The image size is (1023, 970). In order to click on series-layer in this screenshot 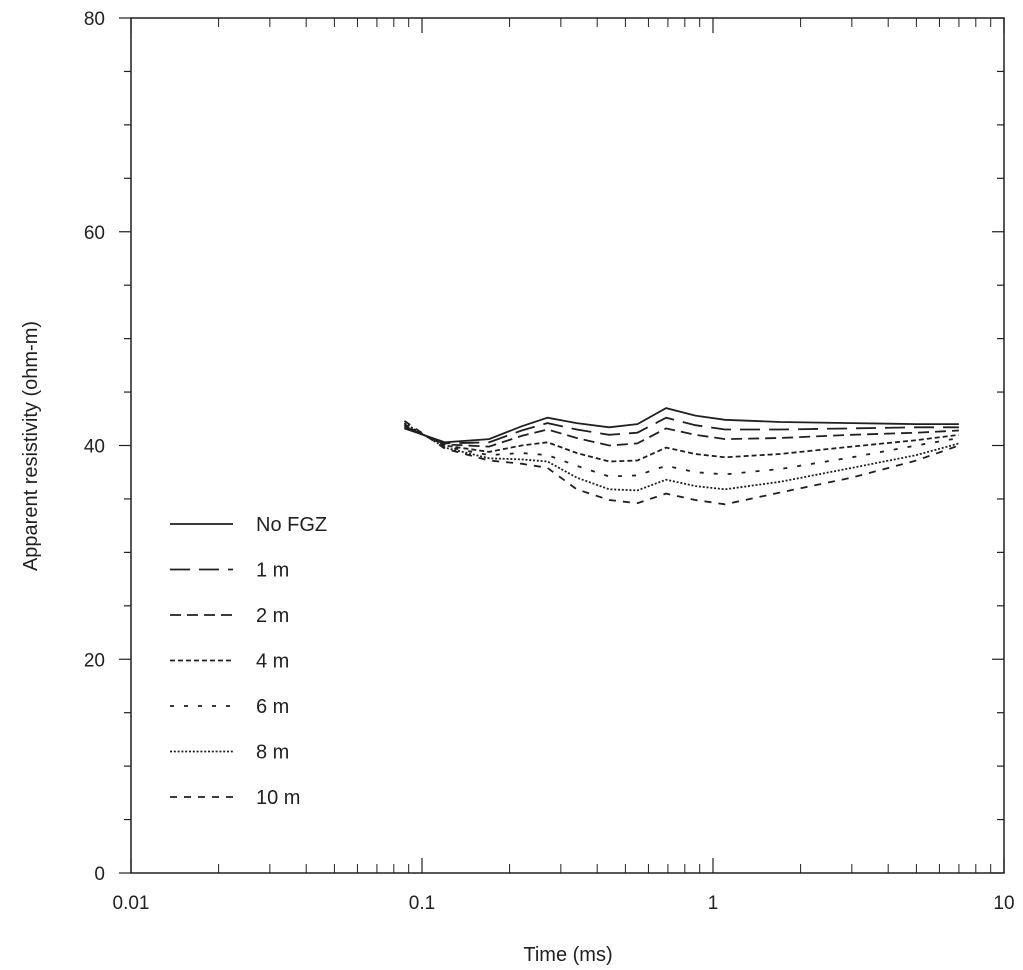, I will do `click(681, 456)`.